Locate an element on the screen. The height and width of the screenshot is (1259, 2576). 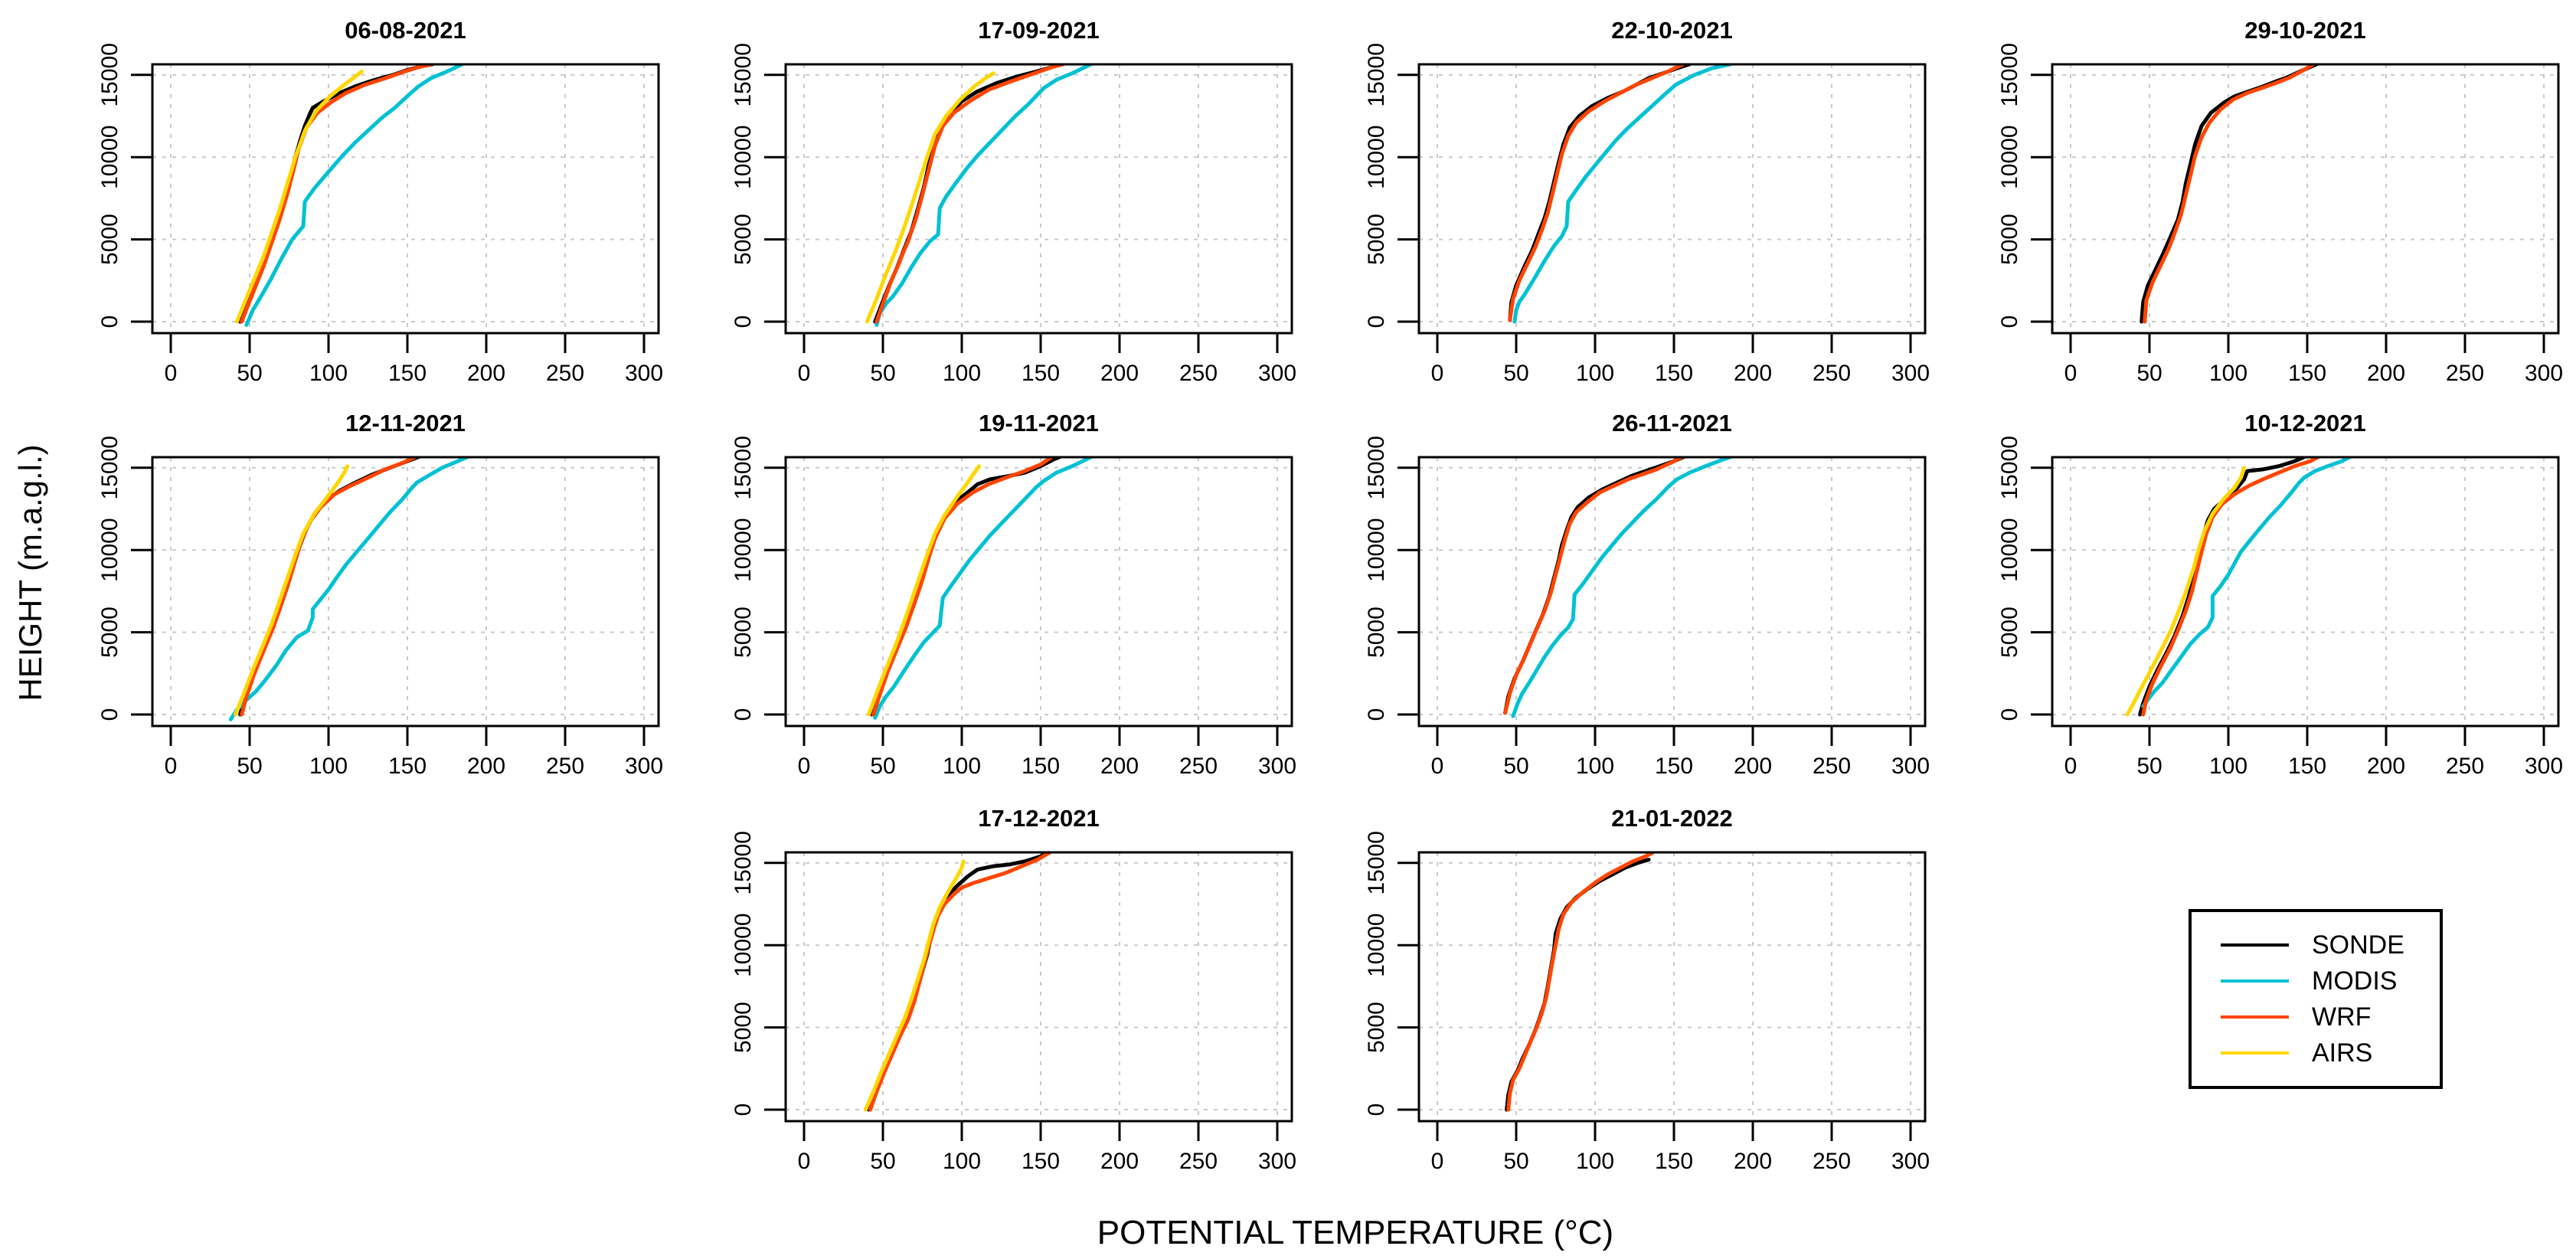
legend-entry-airs: AIRS is located at coordinates (2330, 1053).